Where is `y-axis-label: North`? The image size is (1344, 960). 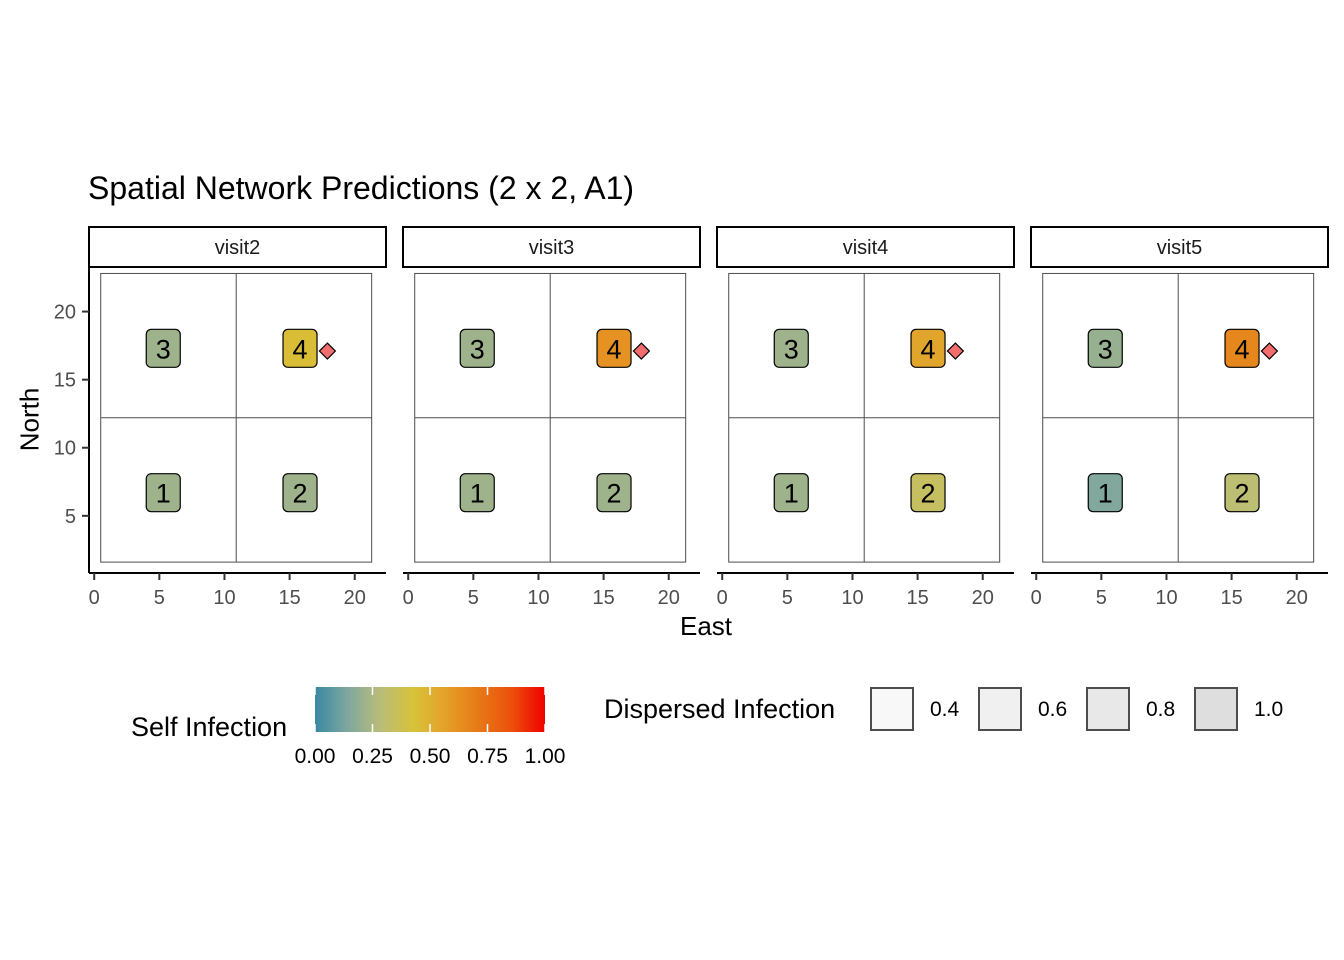 y-axis-label: North is located at coordinates (29, 419).